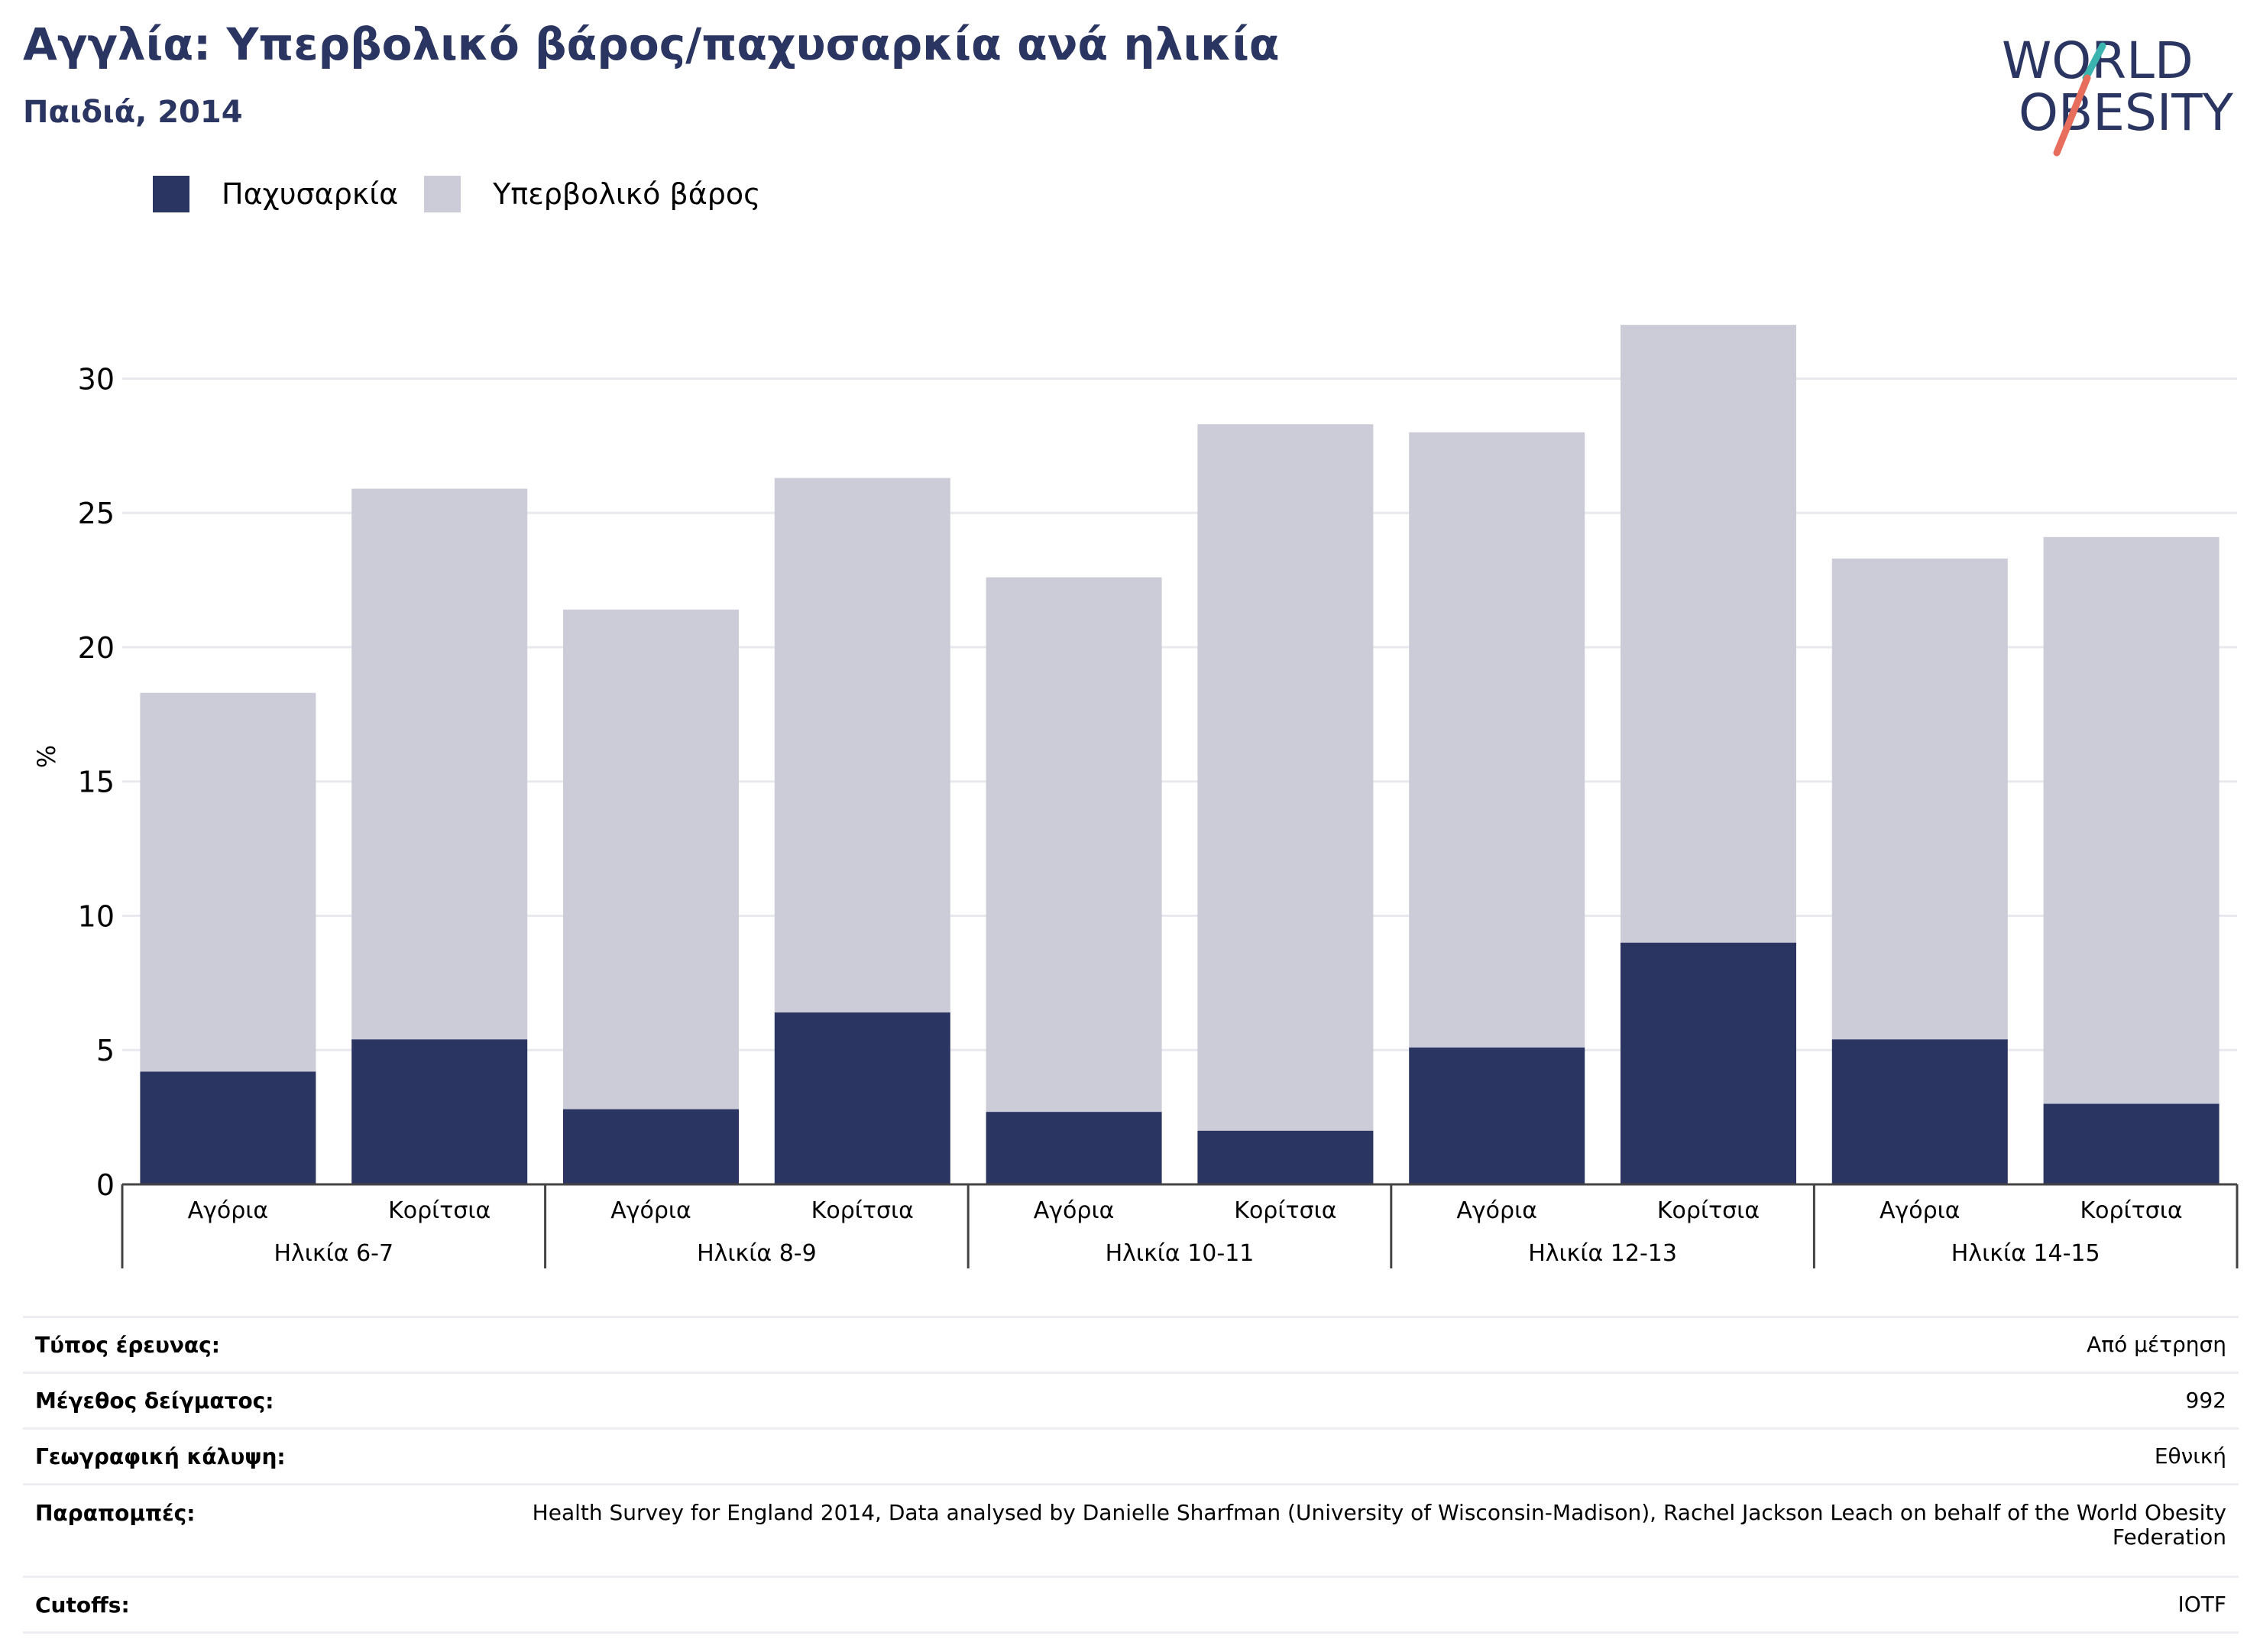  I want to click on legend-item-obesity: Παχυσαρκία, so click(275, 194).